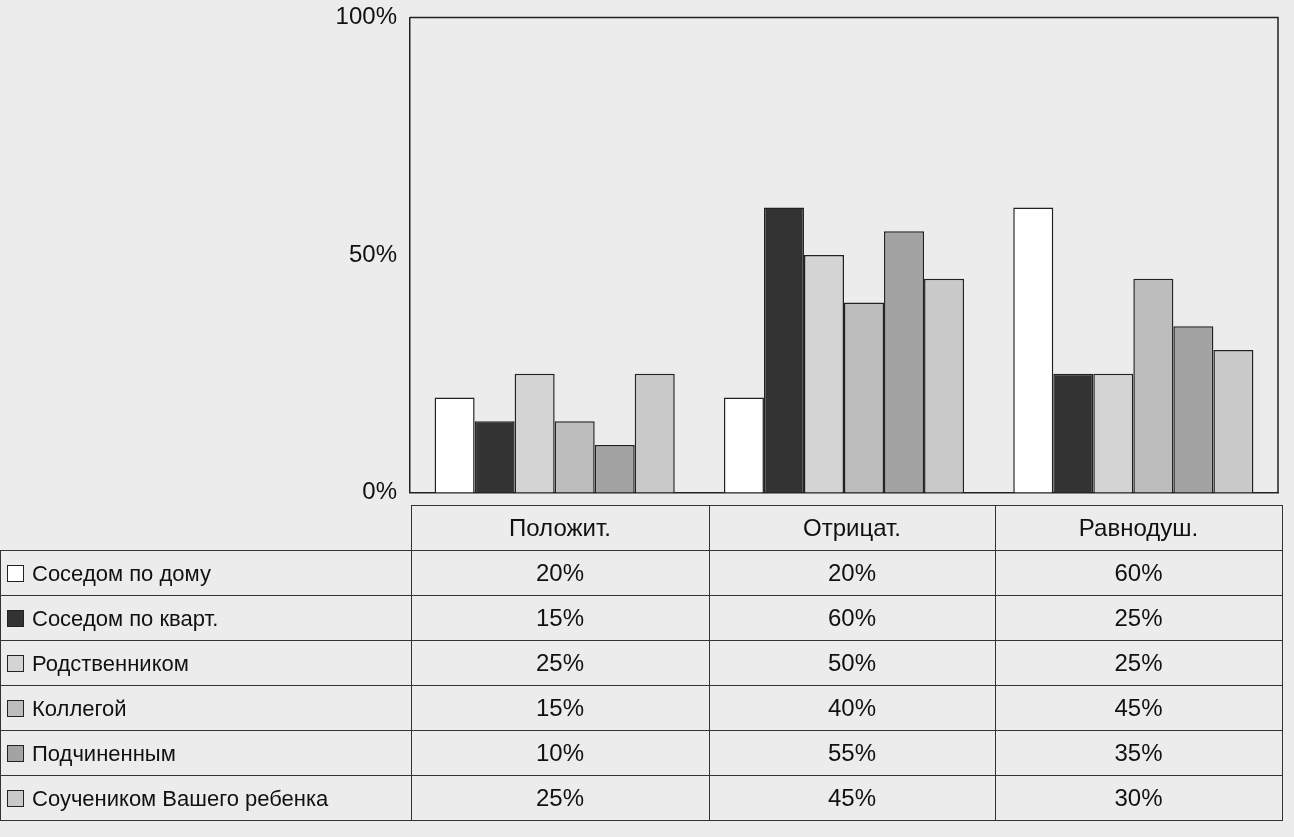 The image size is (1294, 837). Describe the element at coordinates (110, 663) in the screenshot. I see `legend-label: Родственником` at that location.